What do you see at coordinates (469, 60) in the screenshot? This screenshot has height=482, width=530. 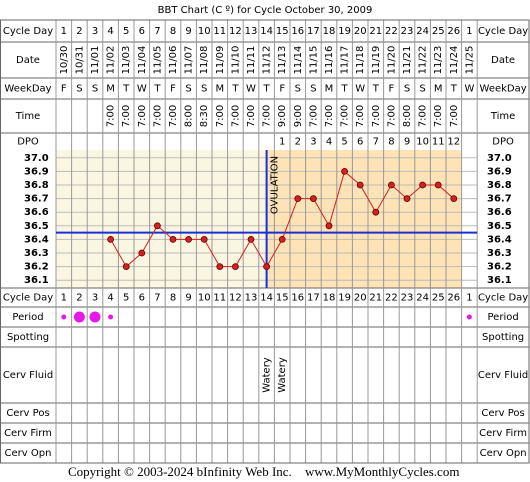 I see `date: 11/25` at bounding box center [469, 60].